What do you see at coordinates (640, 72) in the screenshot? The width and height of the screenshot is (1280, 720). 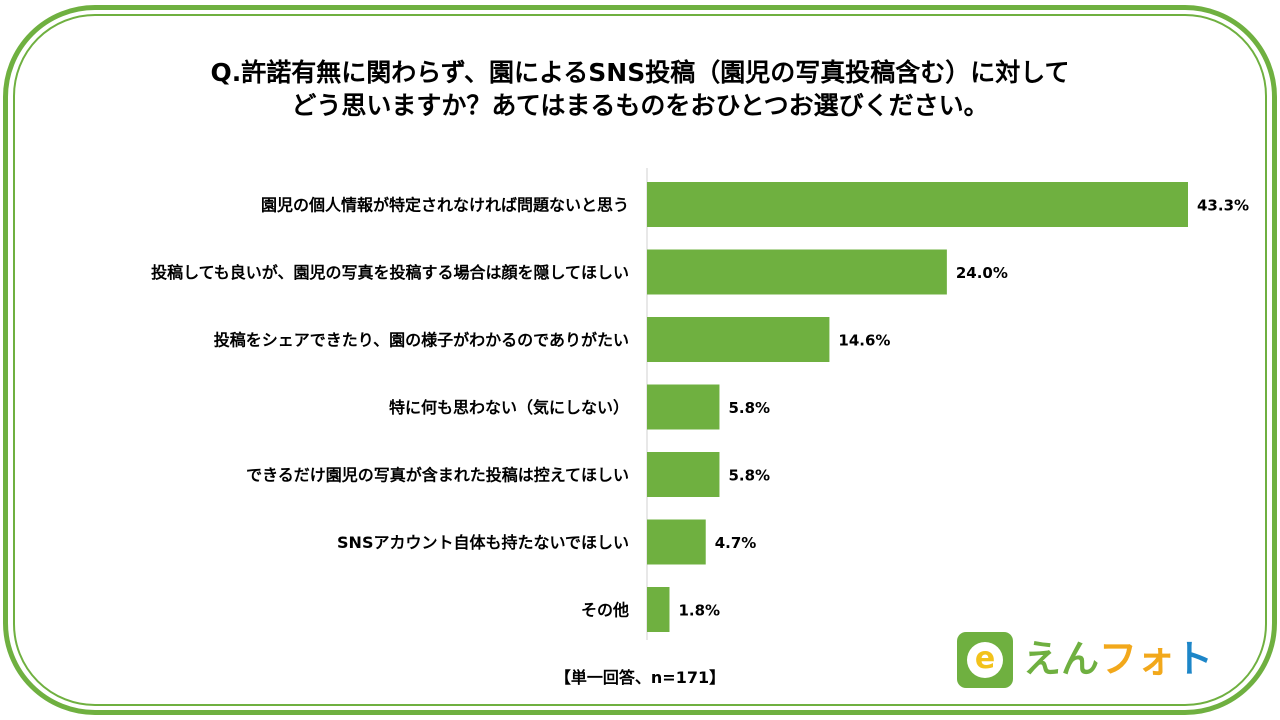 I see `title-line-1: Q.許諾有無に関わらず、園によるSNS投稿（園児の写真投稿含む）に対して` at bounding box center [640, 72].